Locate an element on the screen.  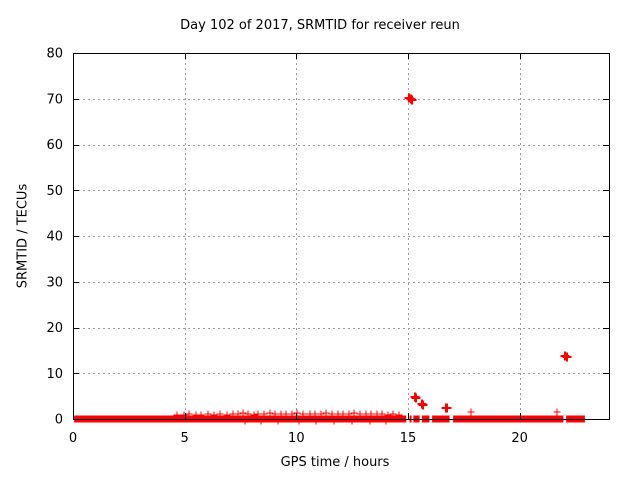
y-tick-label: 60 is located at coordinates (54, 145).